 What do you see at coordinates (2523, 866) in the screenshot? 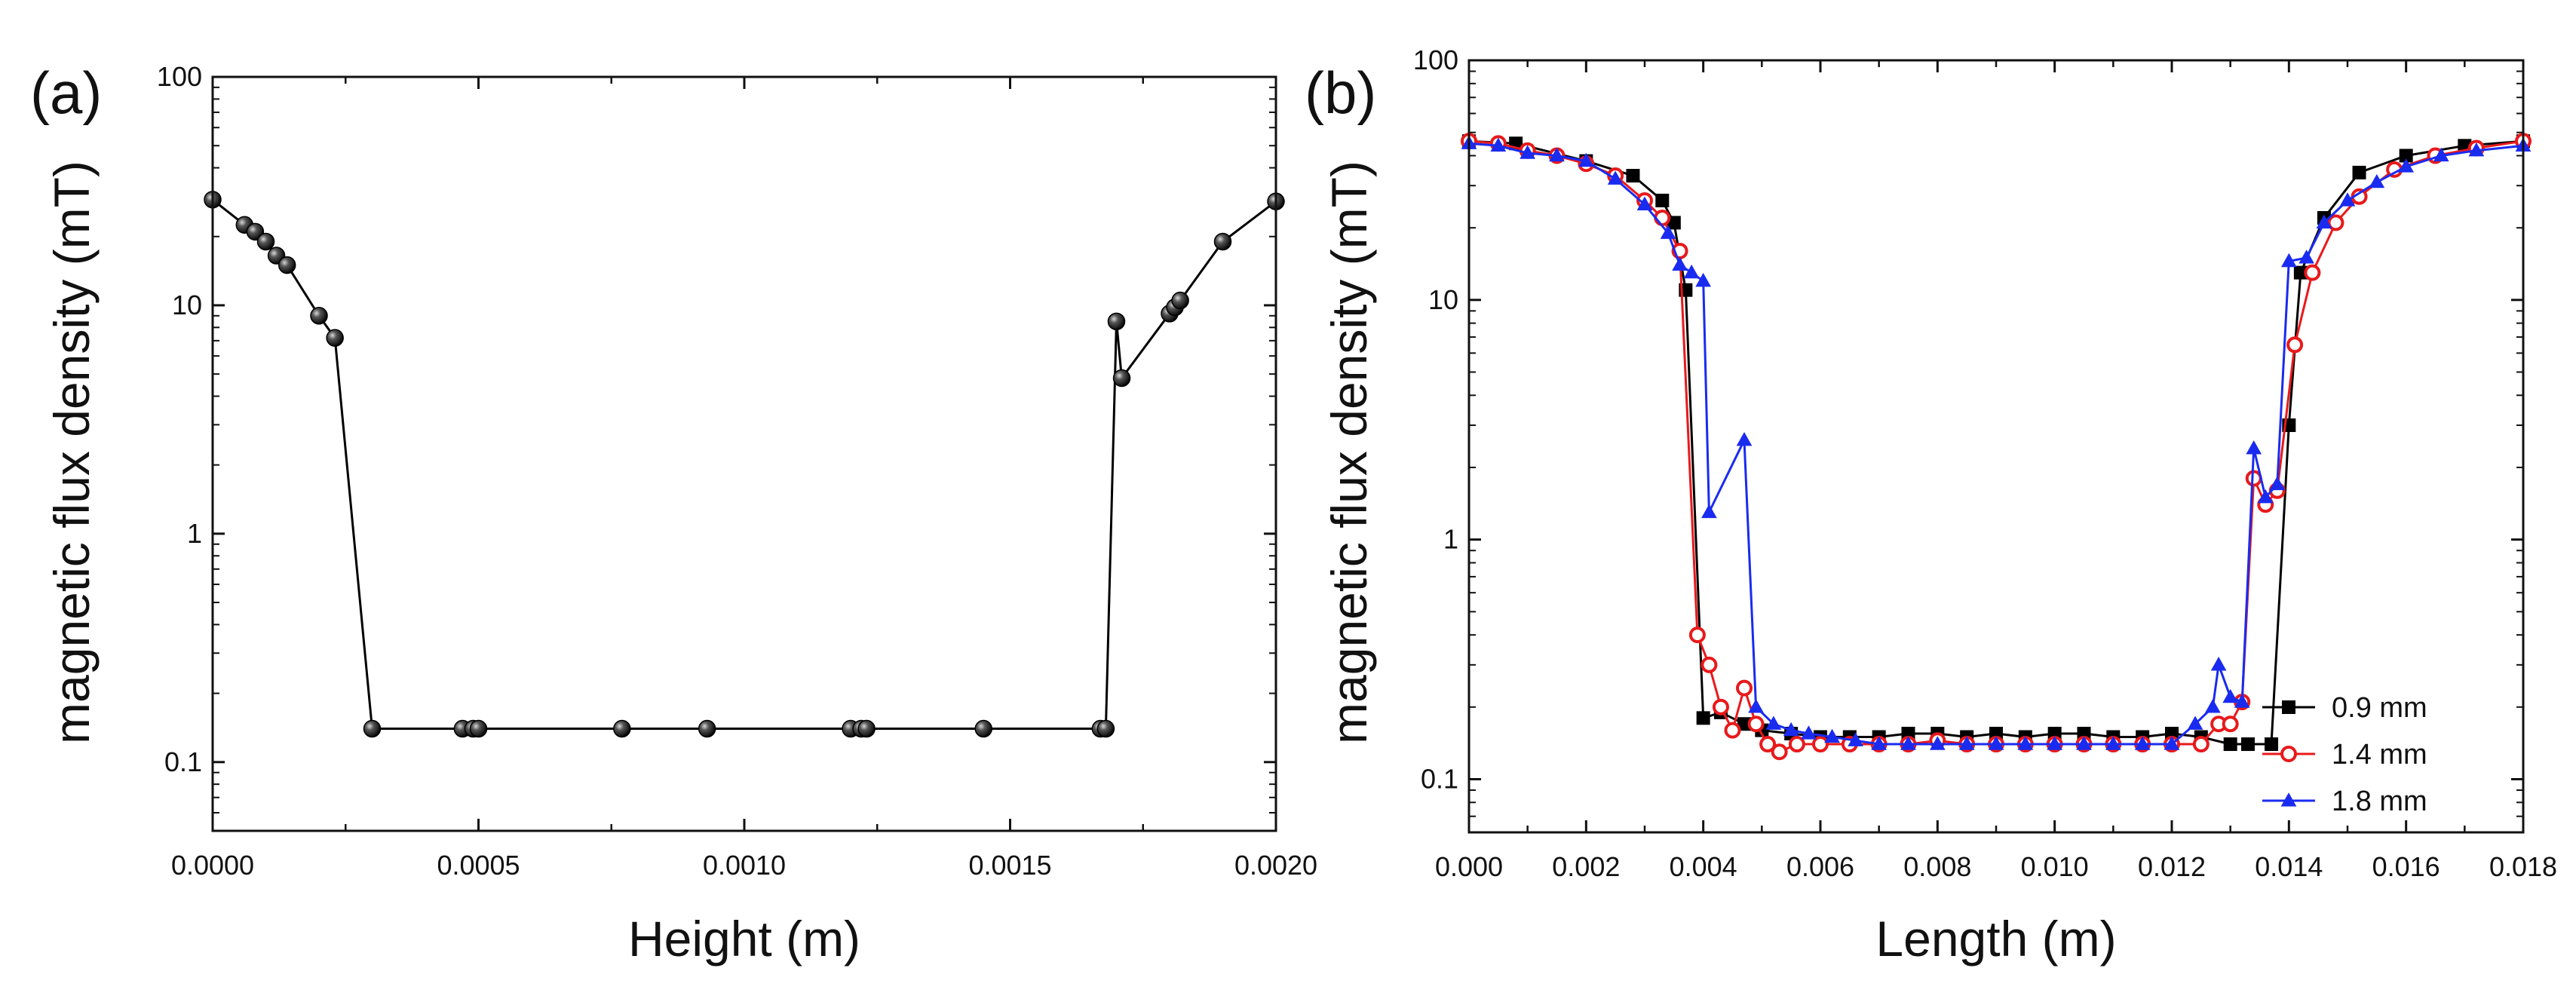
I see `x-tick-label: 0.018` at bounding box center [2523, 866].